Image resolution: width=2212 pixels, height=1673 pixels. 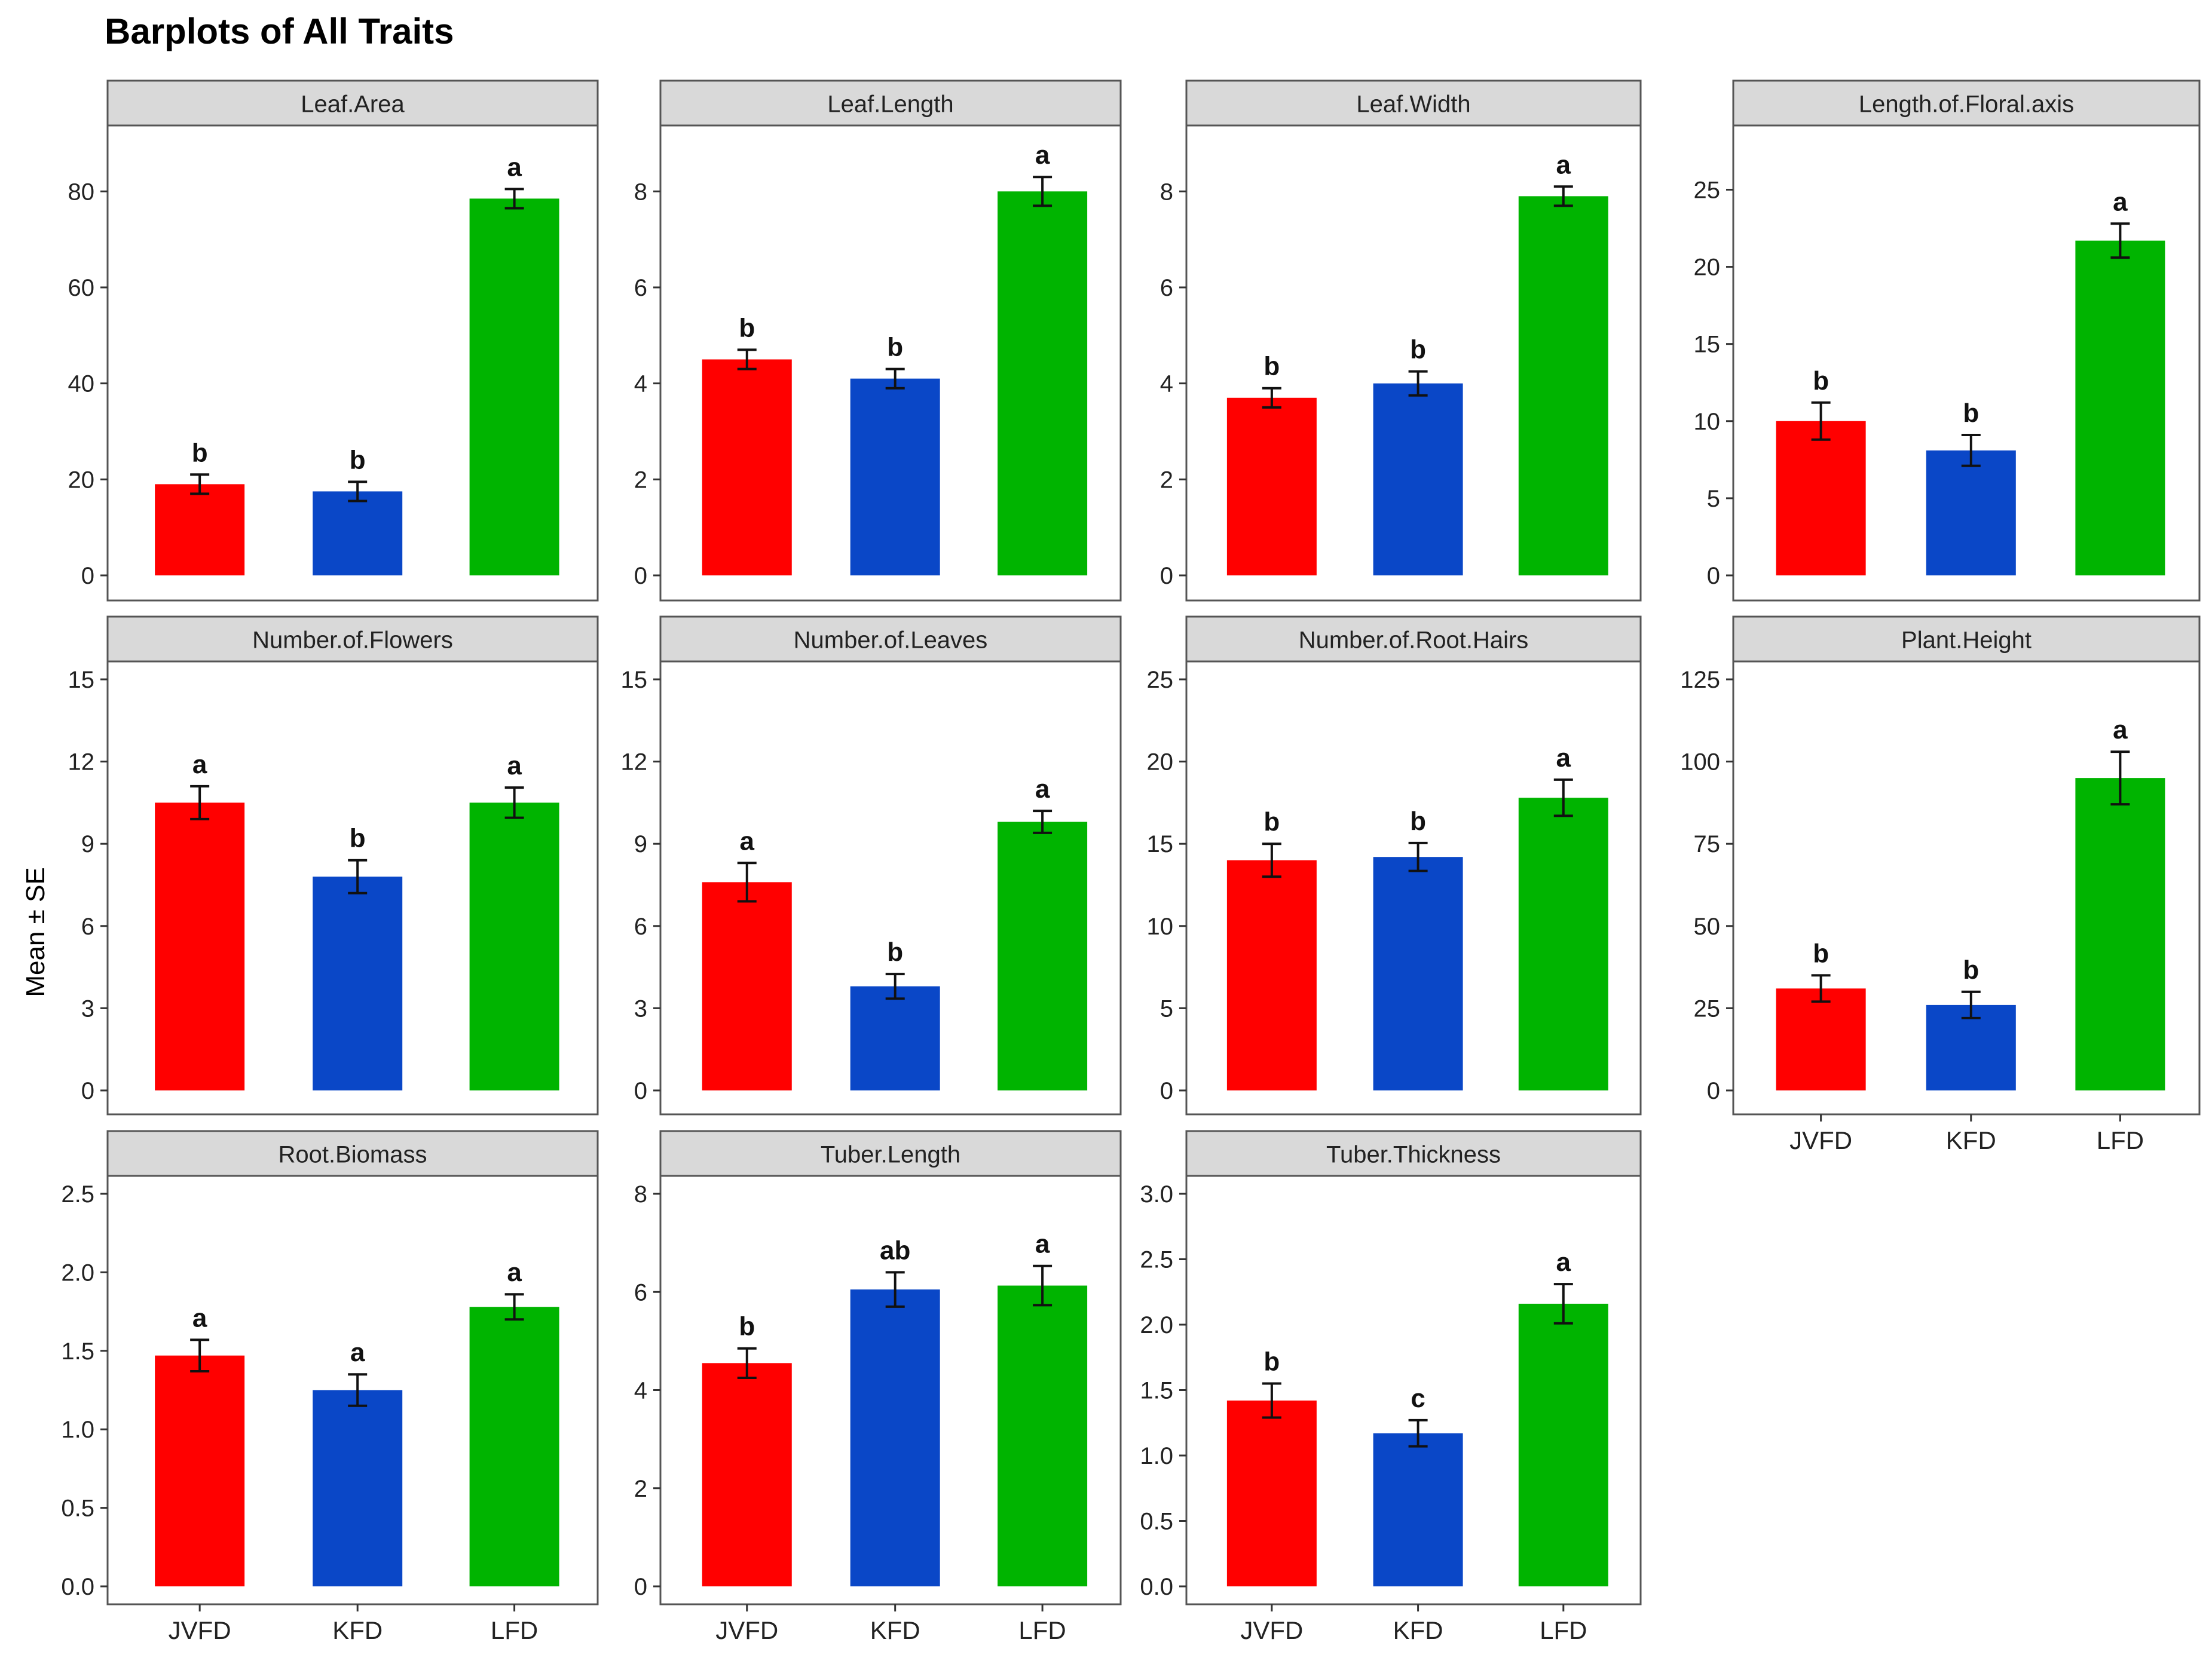 I want to click on y-tick-label: 2.5, so click(x=77, y=1194).